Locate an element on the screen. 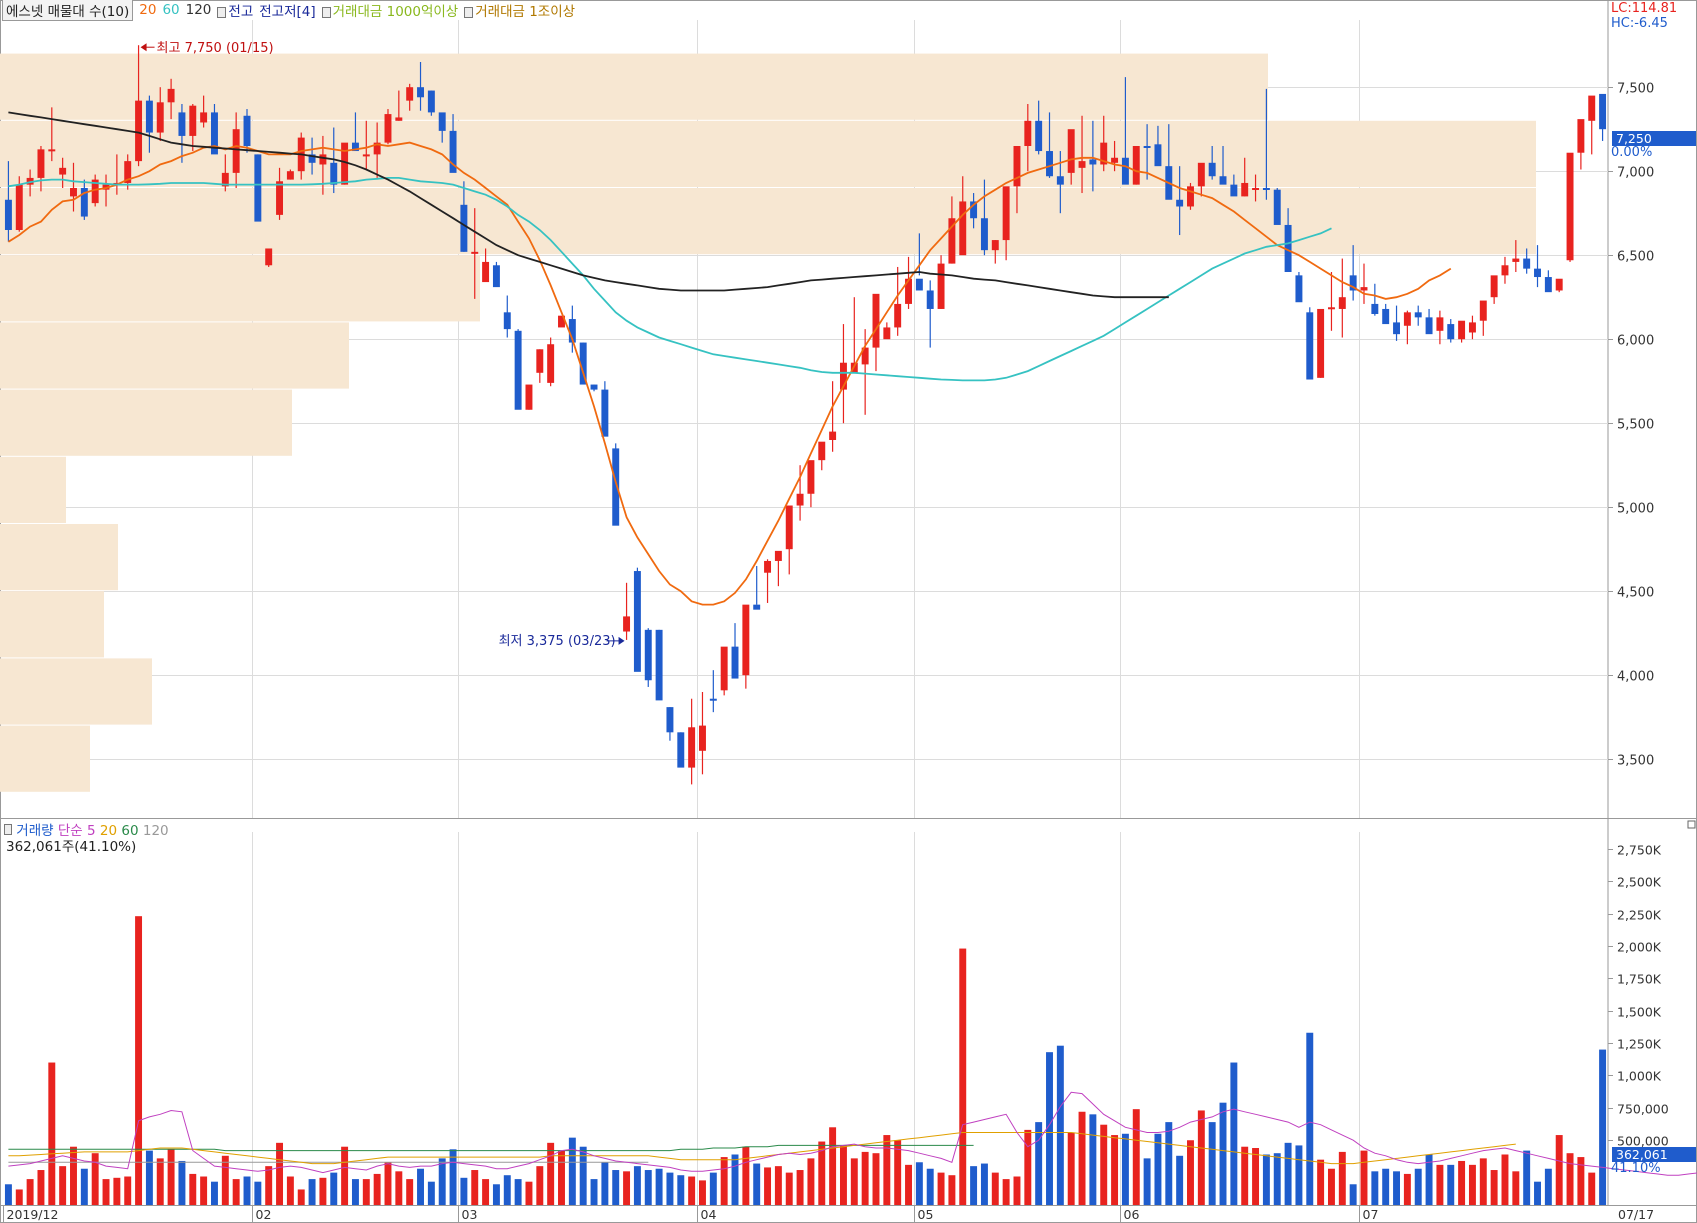 This screenshot has width=1697, height=1223. stock-title: 에스넷 매물대 수(10) is located at coordinates (68, 10).